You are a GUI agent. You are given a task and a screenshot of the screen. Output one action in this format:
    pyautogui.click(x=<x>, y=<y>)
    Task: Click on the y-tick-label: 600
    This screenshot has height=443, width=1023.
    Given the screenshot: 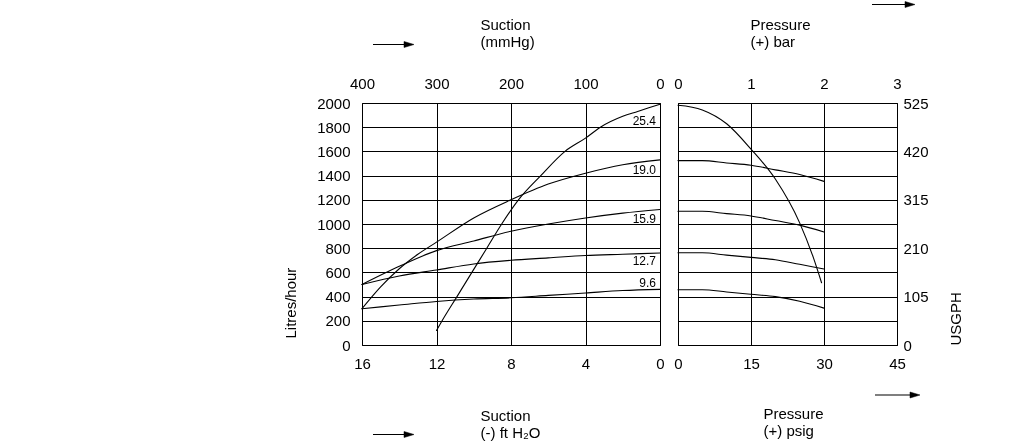 What is the action you would take?
    pyautogui.click(x=338, y=272)
    